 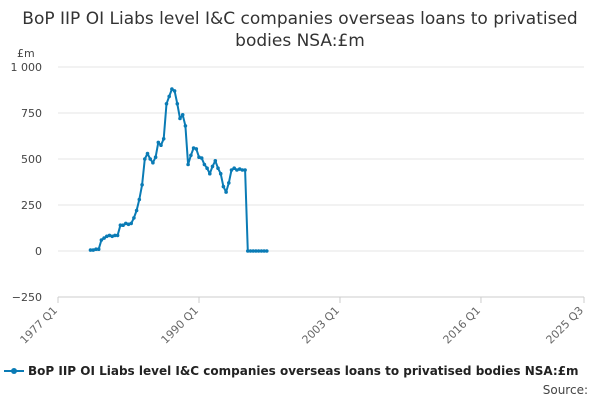 What do you see at coordinates (27, 297) in the screenshot?
I see `y-tick-label: −250` at bounding box center [27, 297].